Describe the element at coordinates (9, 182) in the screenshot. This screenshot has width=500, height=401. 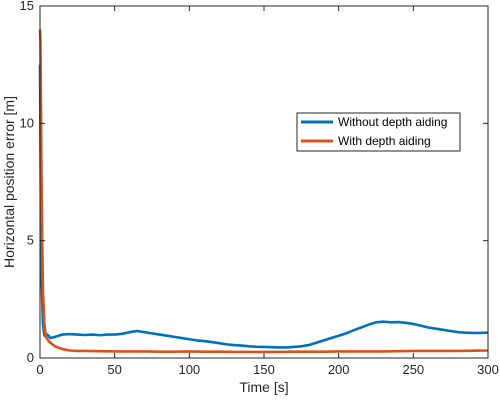
I see `y-axis-label: Horizontal position error [m]` at that location.